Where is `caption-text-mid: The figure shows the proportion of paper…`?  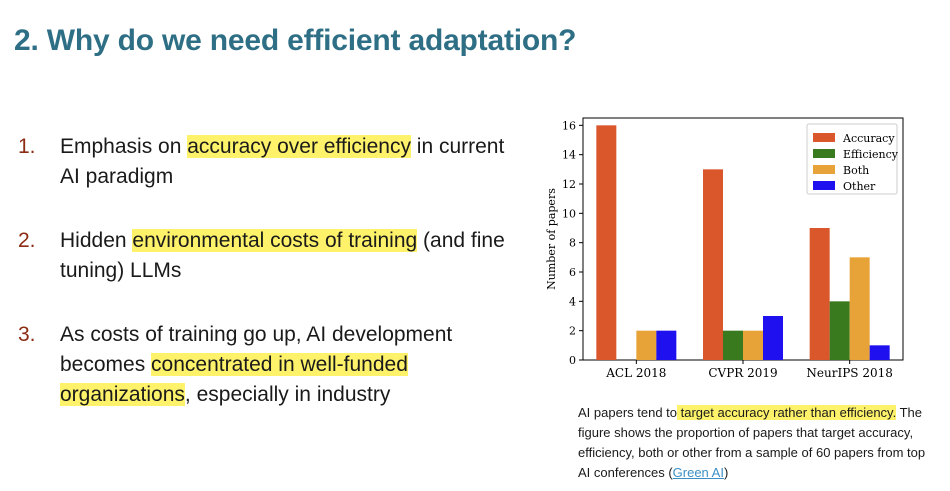
caption-text-mid: The figure shows the proportion of paper… is located at coordinates (752, 442).